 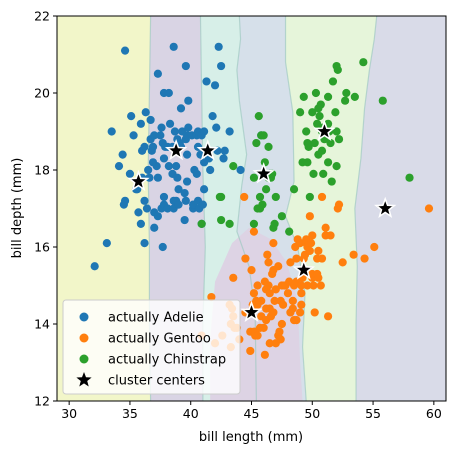 What do you see at coordinates (252, 413) in the screenshot?
I see `x-tick-label: 45` at bounding box center [252, 413].